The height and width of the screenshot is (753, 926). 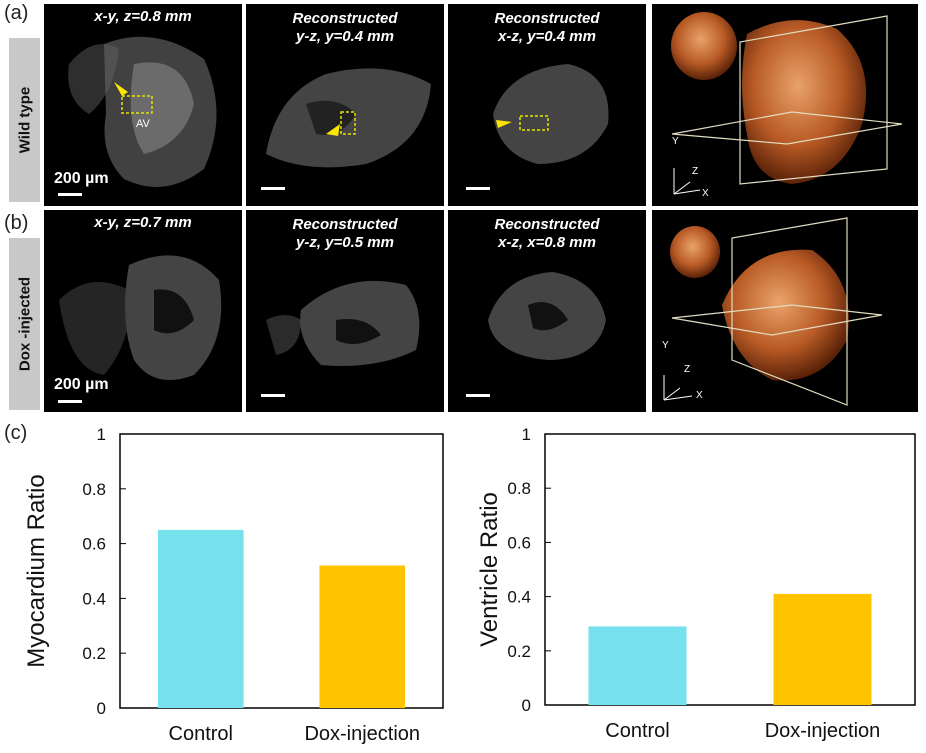 I want to click on row-label-wild-type: Wild type, so click(x=24, y=120).